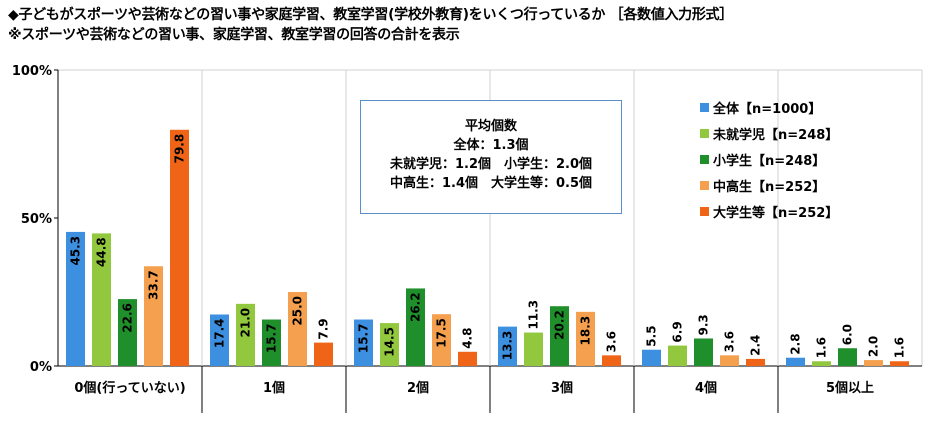 This screenshot has width=940, height=423. I want to click on data-label: 6.0, so click(848, 334).